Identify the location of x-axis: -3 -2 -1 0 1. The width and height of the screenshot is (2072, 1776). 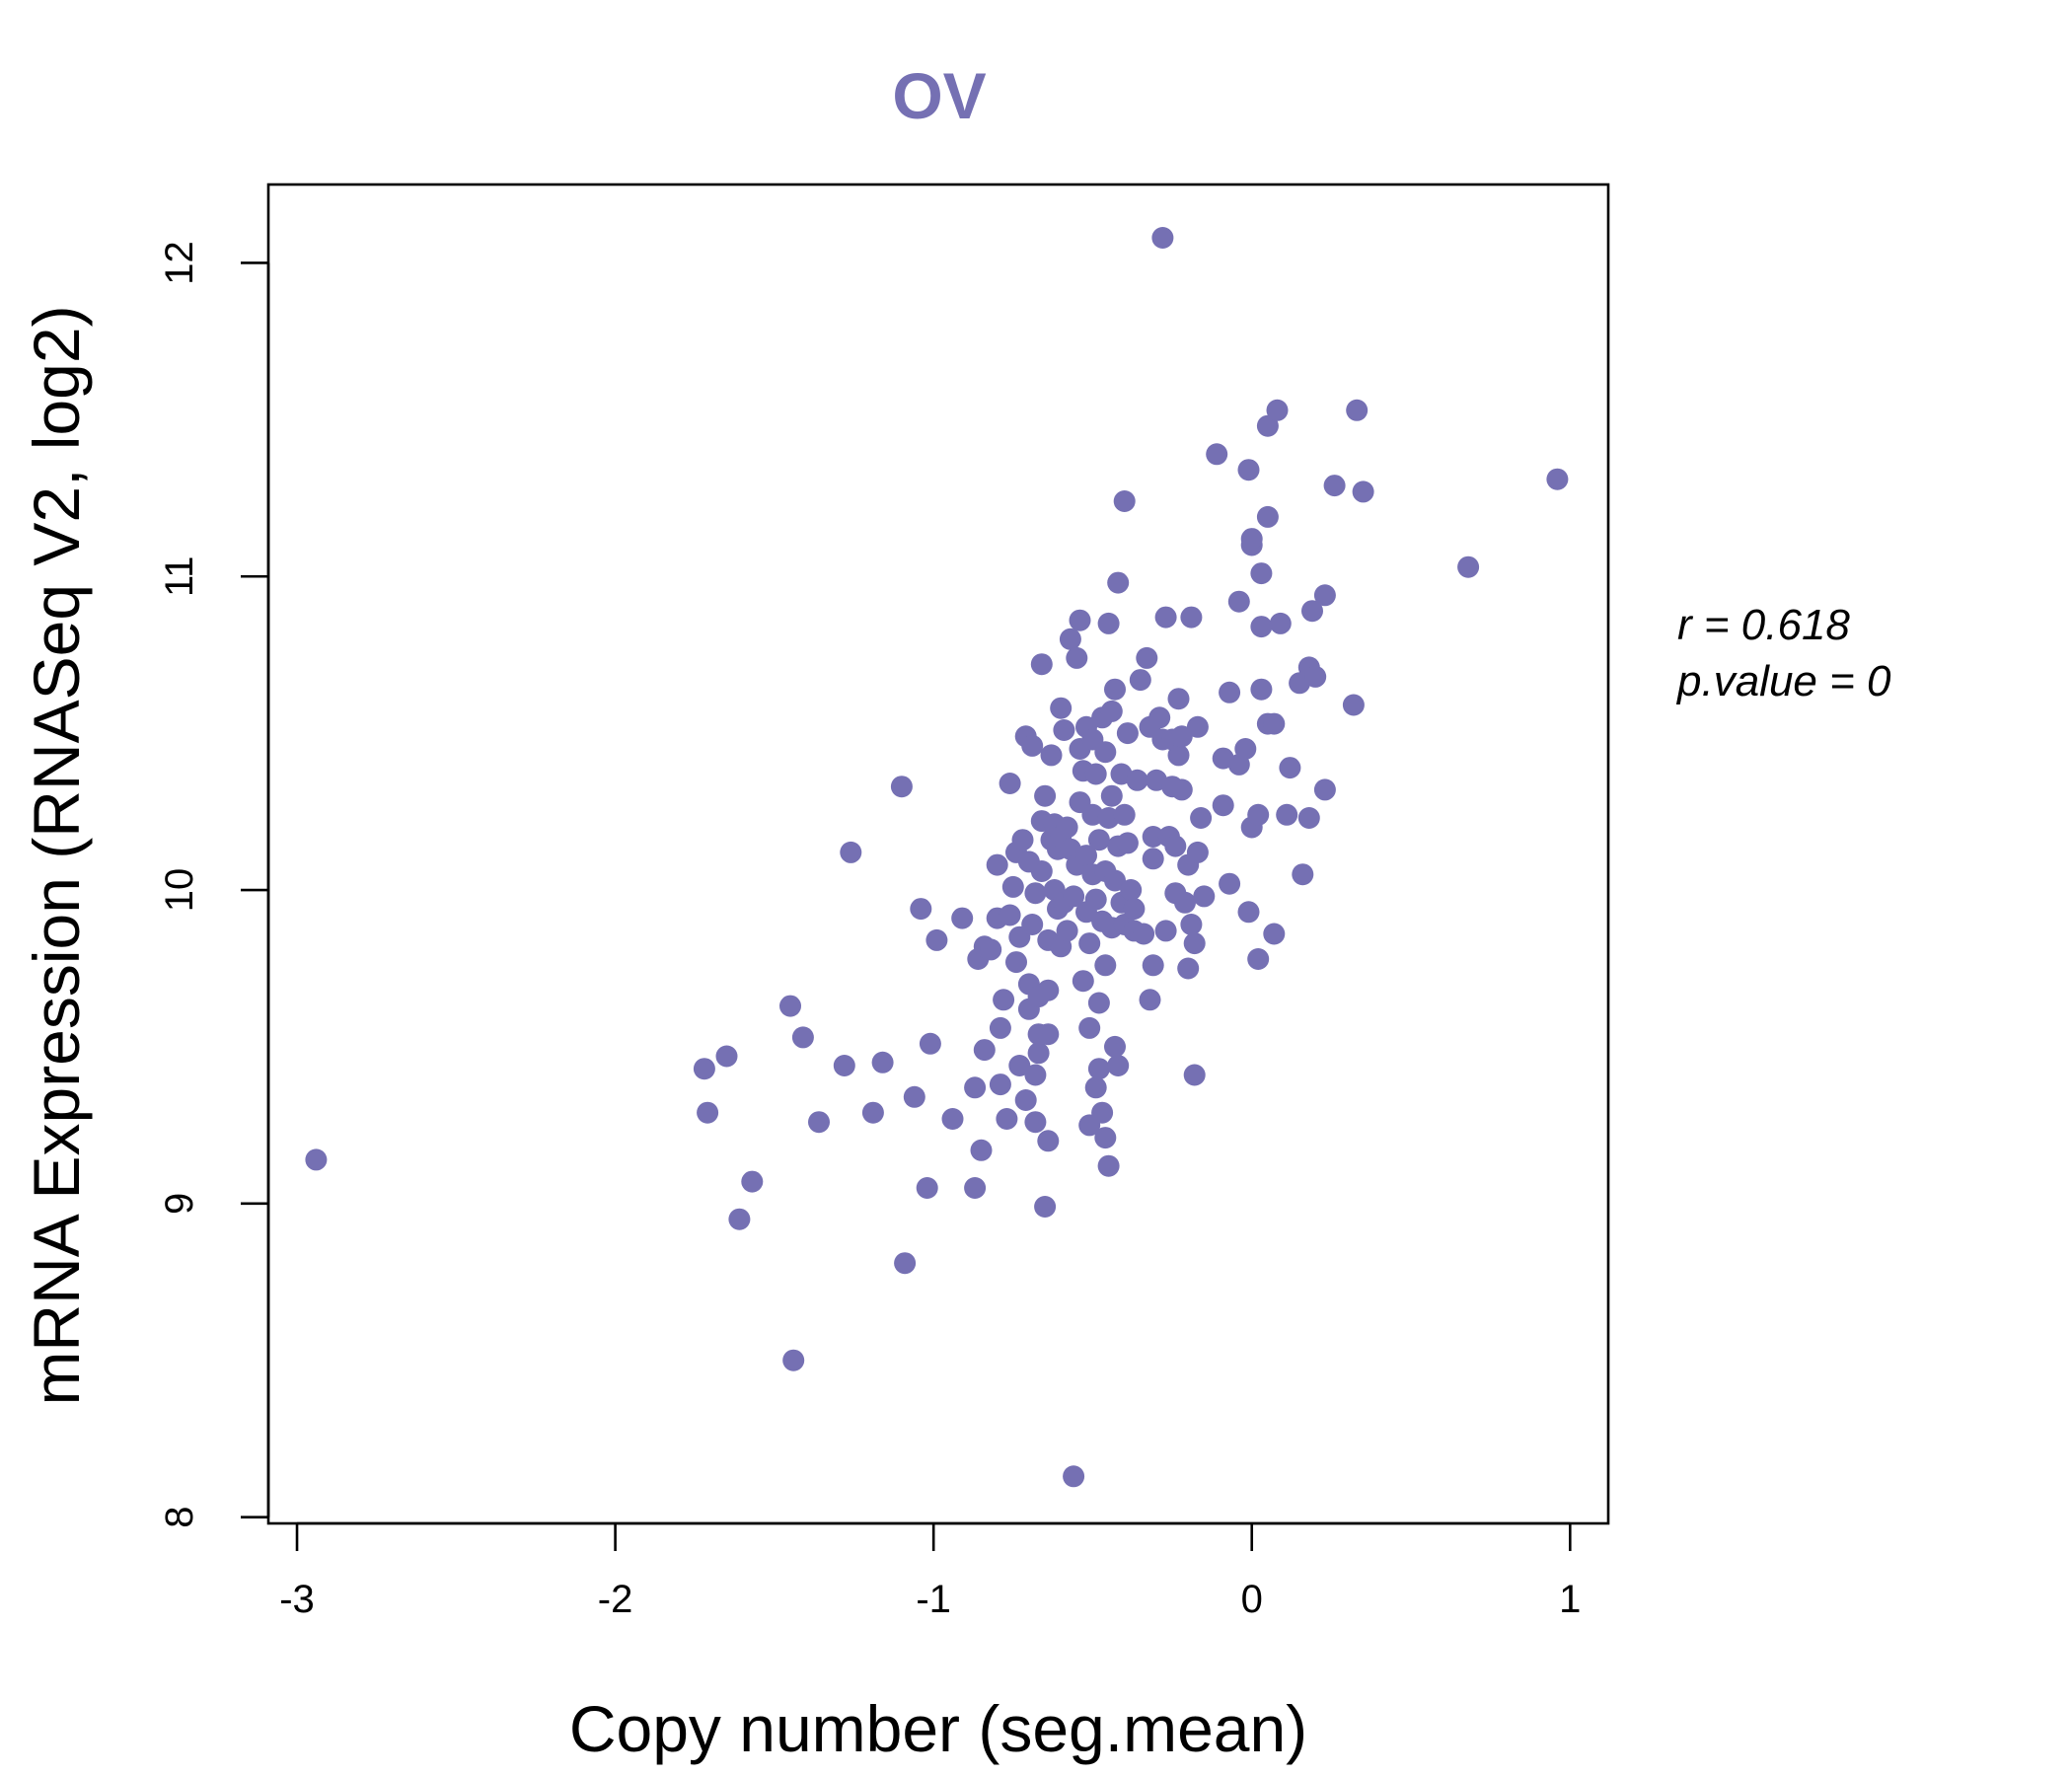
(930, 1571).